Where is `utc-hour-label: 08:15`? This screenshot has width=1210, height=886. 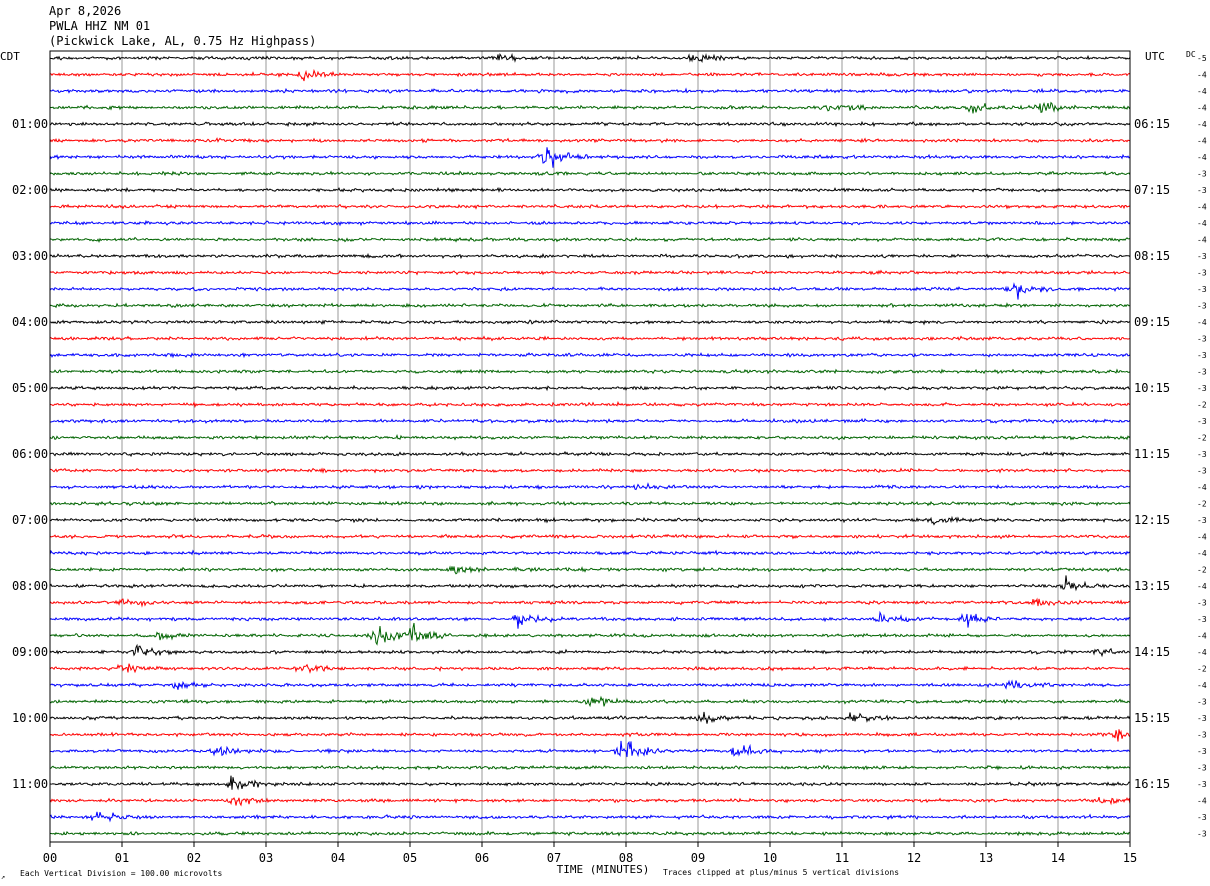
utc-hour-label: 08:15 is located at coordinates (1152, 256).